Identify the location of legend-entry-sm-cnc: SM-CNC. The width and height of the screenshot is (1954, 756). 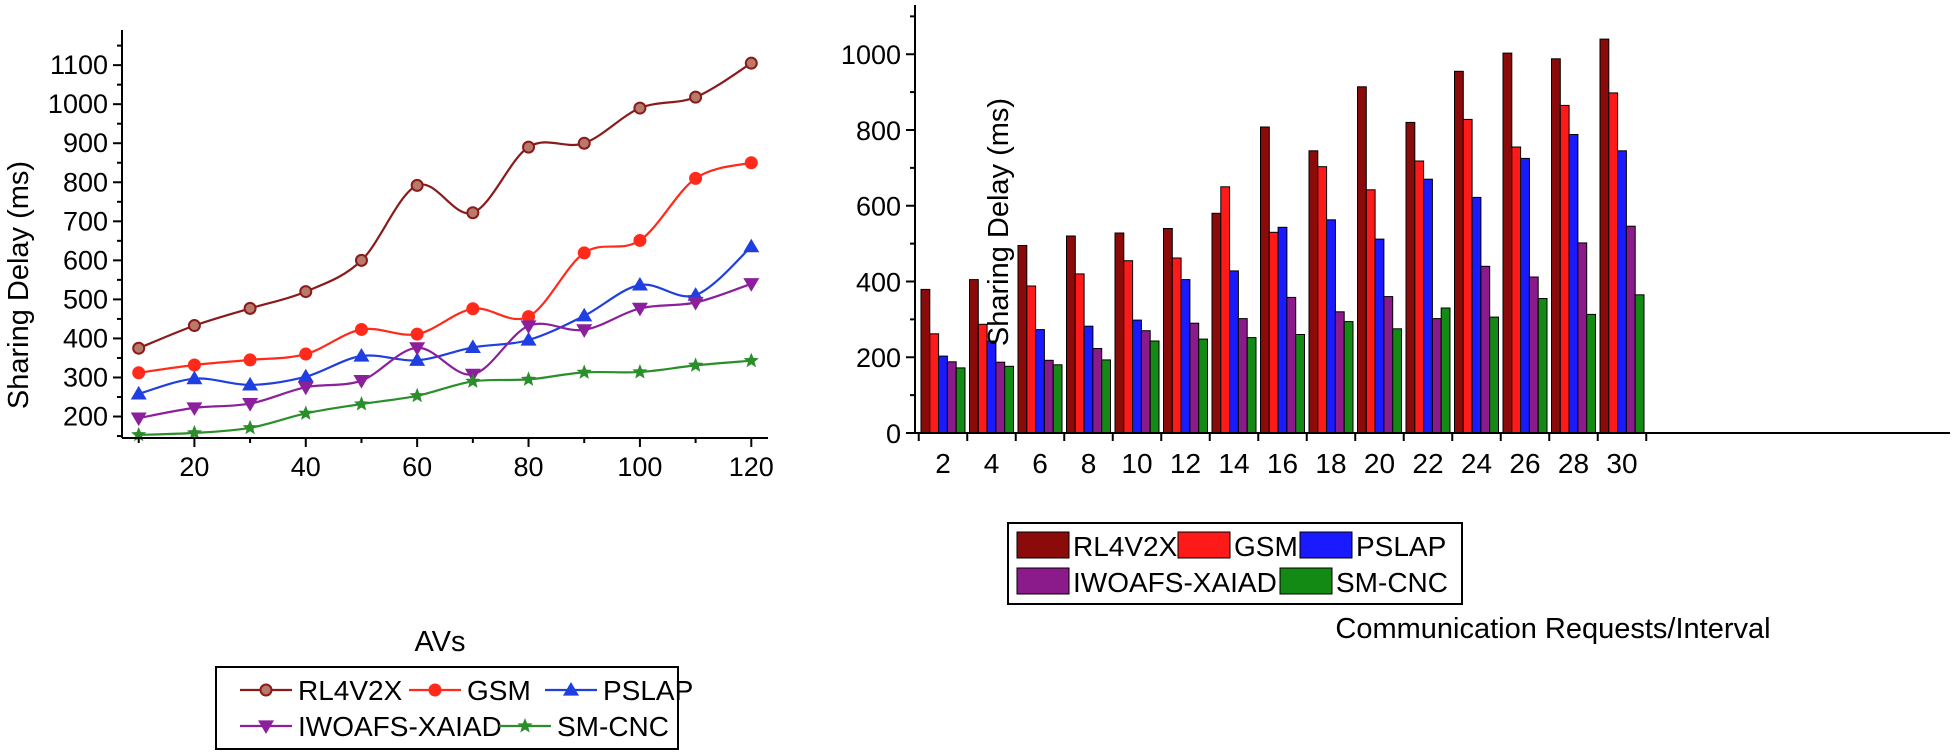
(1363, 582).